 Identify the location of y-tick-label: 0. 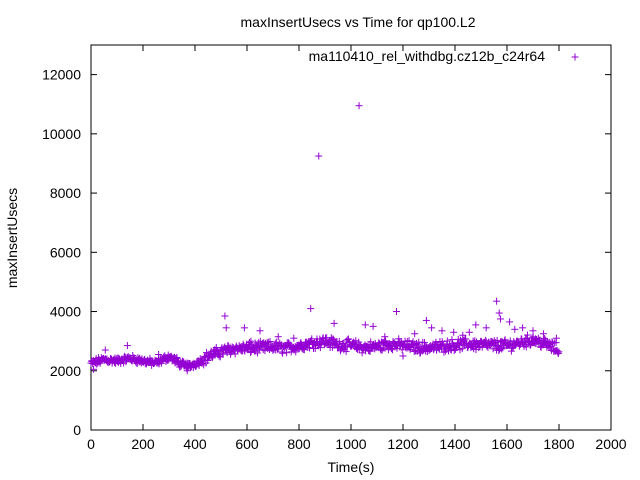
(77, 430).